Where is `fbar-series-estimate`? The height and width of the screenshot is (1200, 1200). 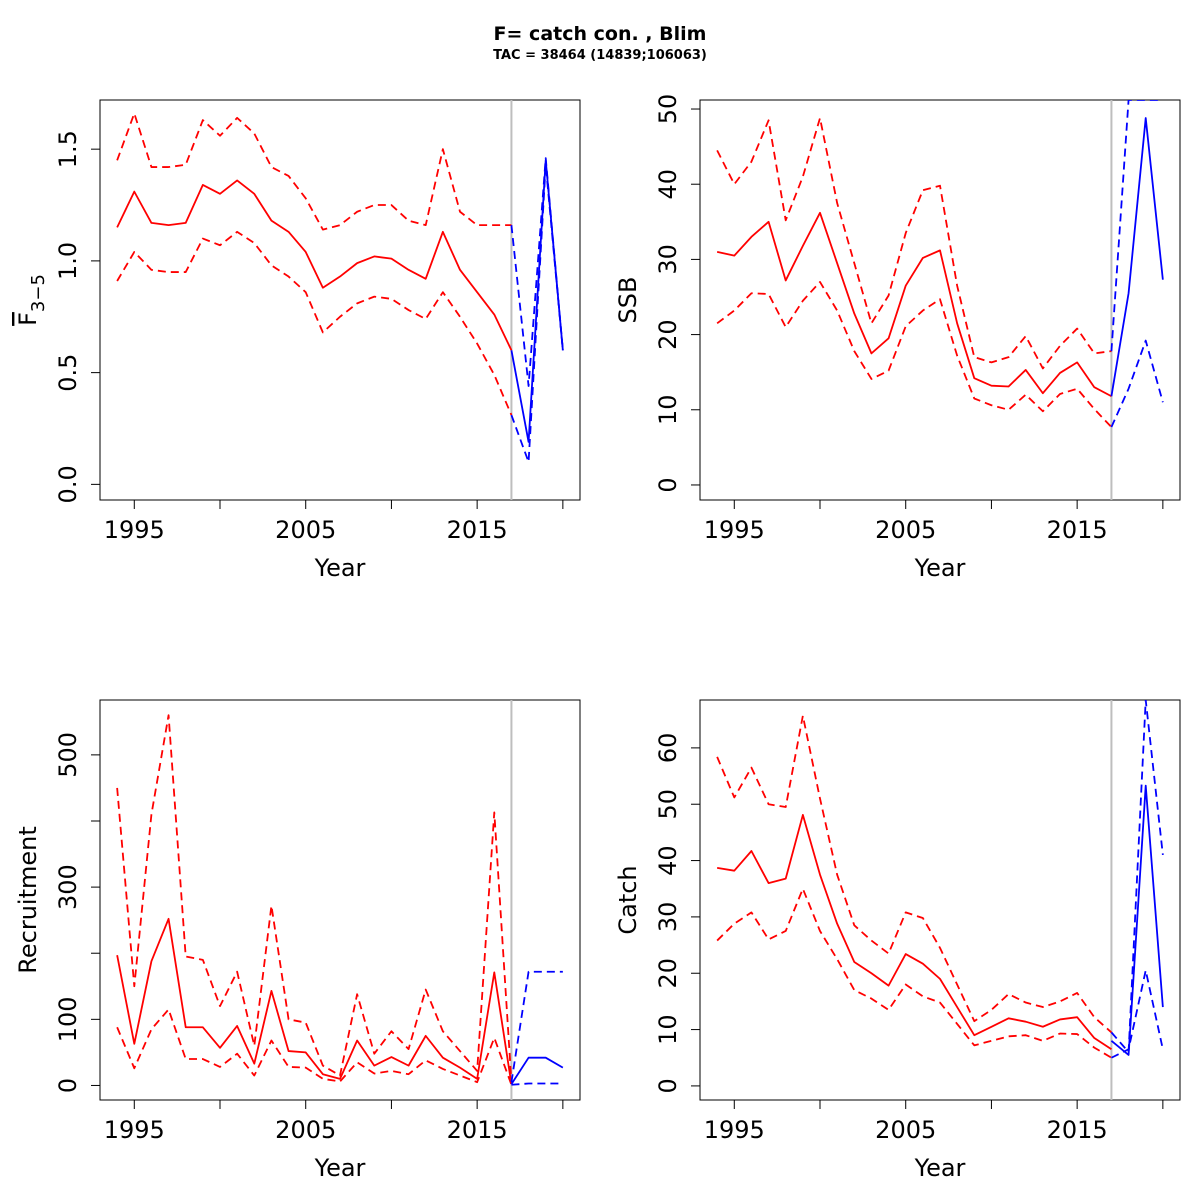
fbar-series-estimate is located at coordinates (314, 265).